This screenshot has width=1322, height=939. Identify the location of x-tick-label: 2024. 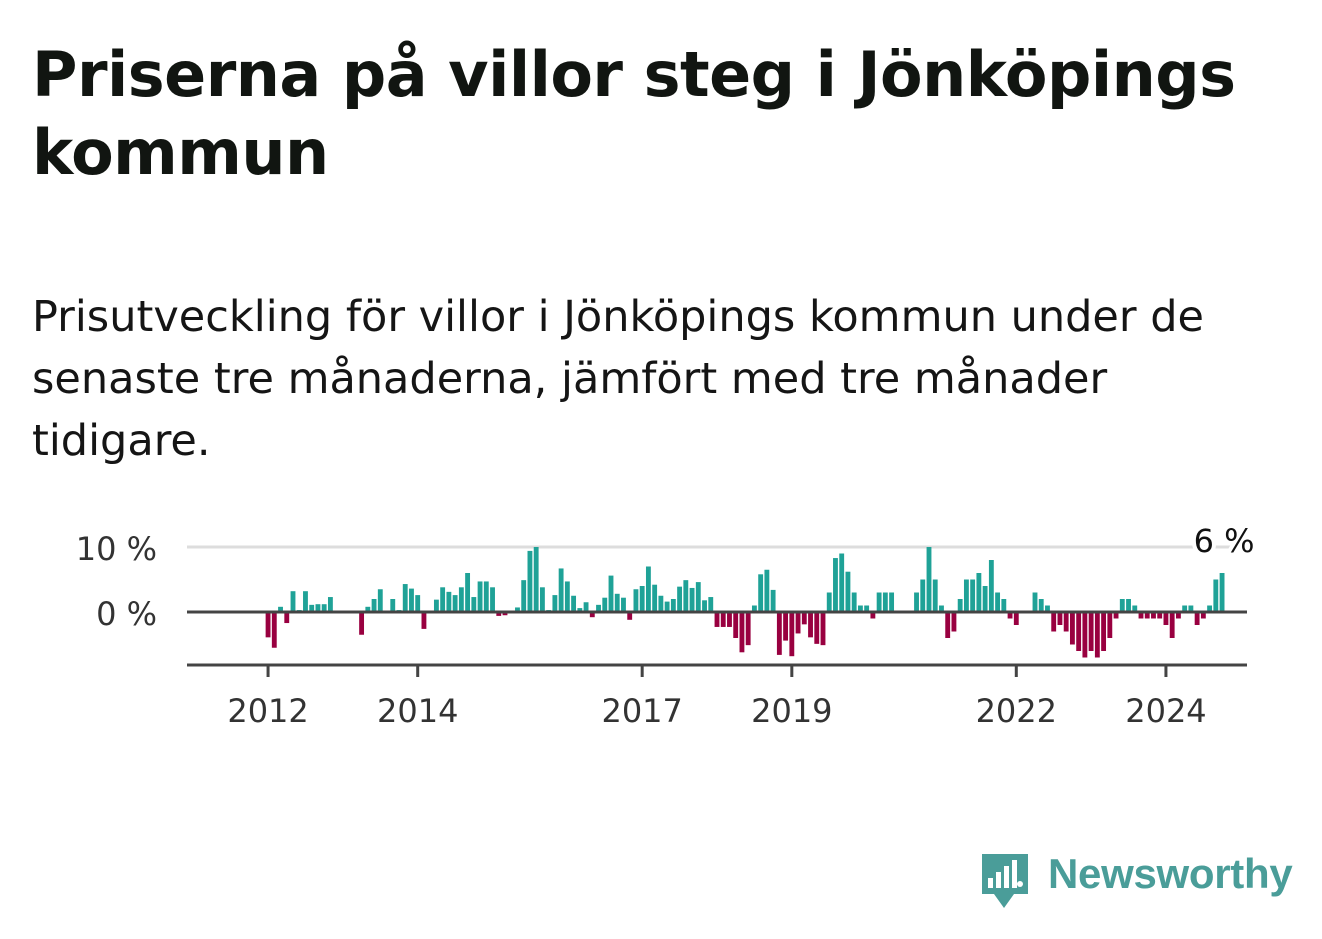
(1165, 711).